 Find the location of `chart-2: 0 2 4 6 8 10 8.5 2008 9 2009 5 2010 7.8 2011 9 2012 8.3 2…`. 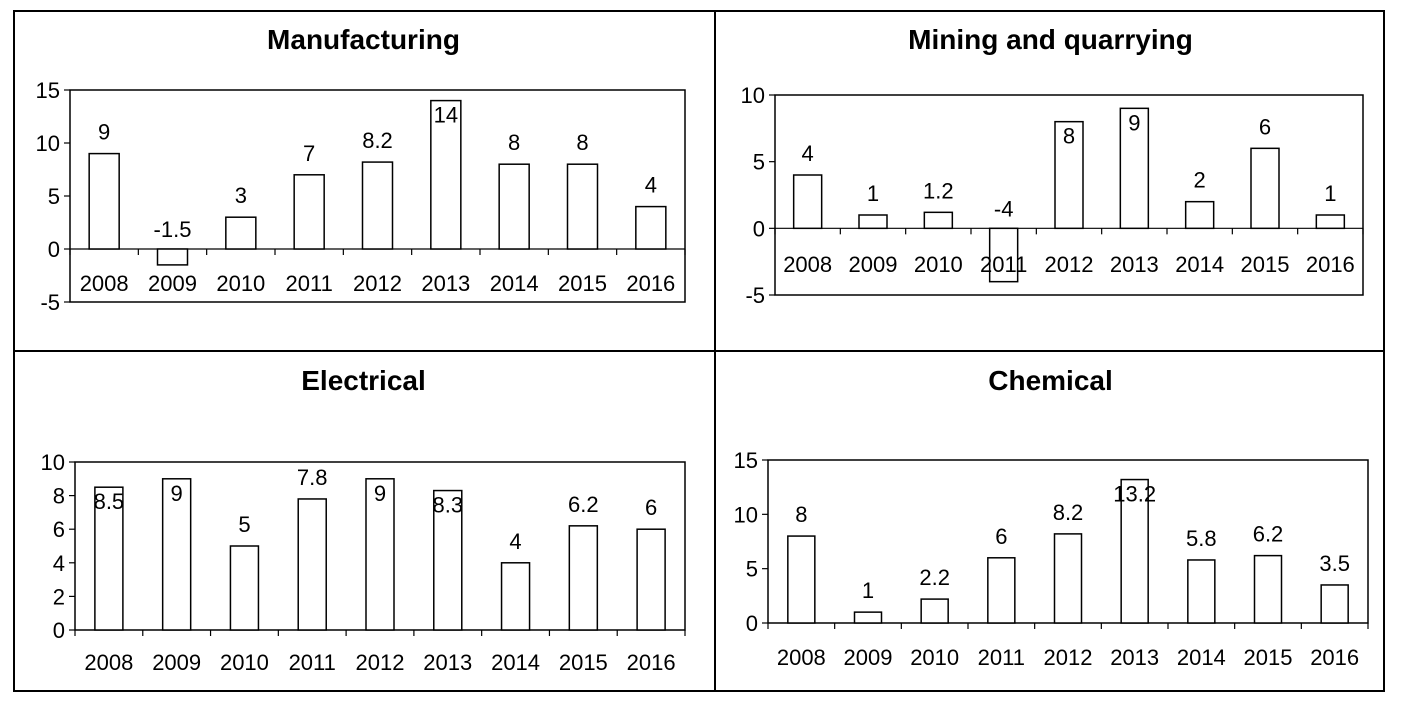

chart-2: 0 2 4 6 8 10 8.5 2008 9 2009 5 2010 7.8 2011 9 2012 8.3 2… is located at coordinates (363, 562).